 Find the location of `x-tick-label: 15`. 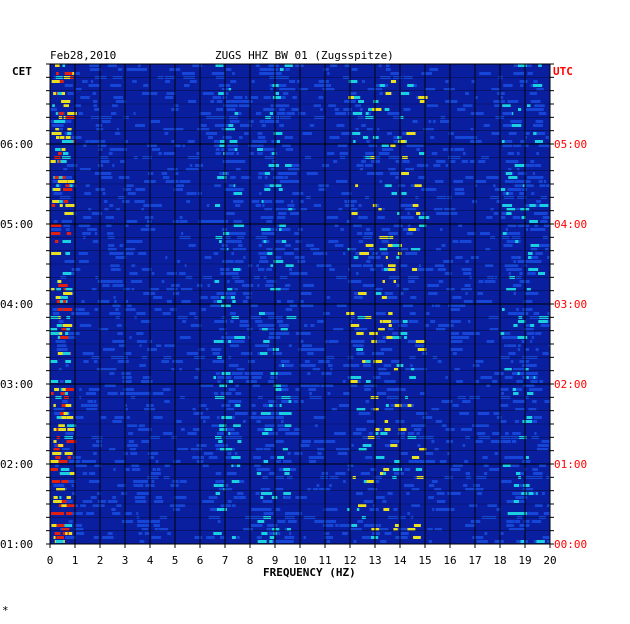

x-tick-label: 15 is located at coordinates (424, 560).